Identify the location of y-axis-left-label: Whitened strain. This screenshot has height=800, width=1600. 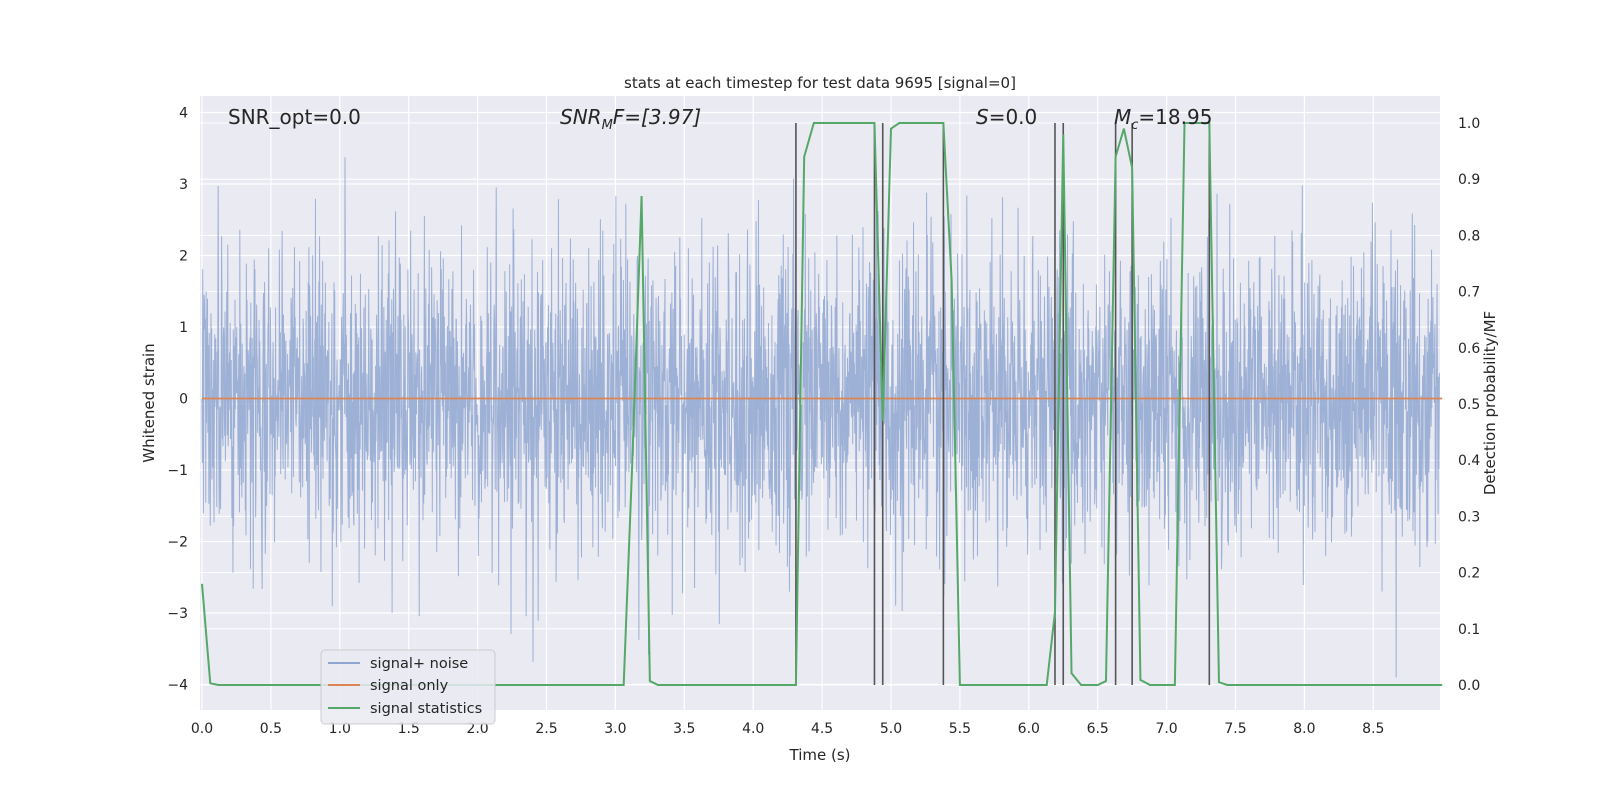
(149, 402).